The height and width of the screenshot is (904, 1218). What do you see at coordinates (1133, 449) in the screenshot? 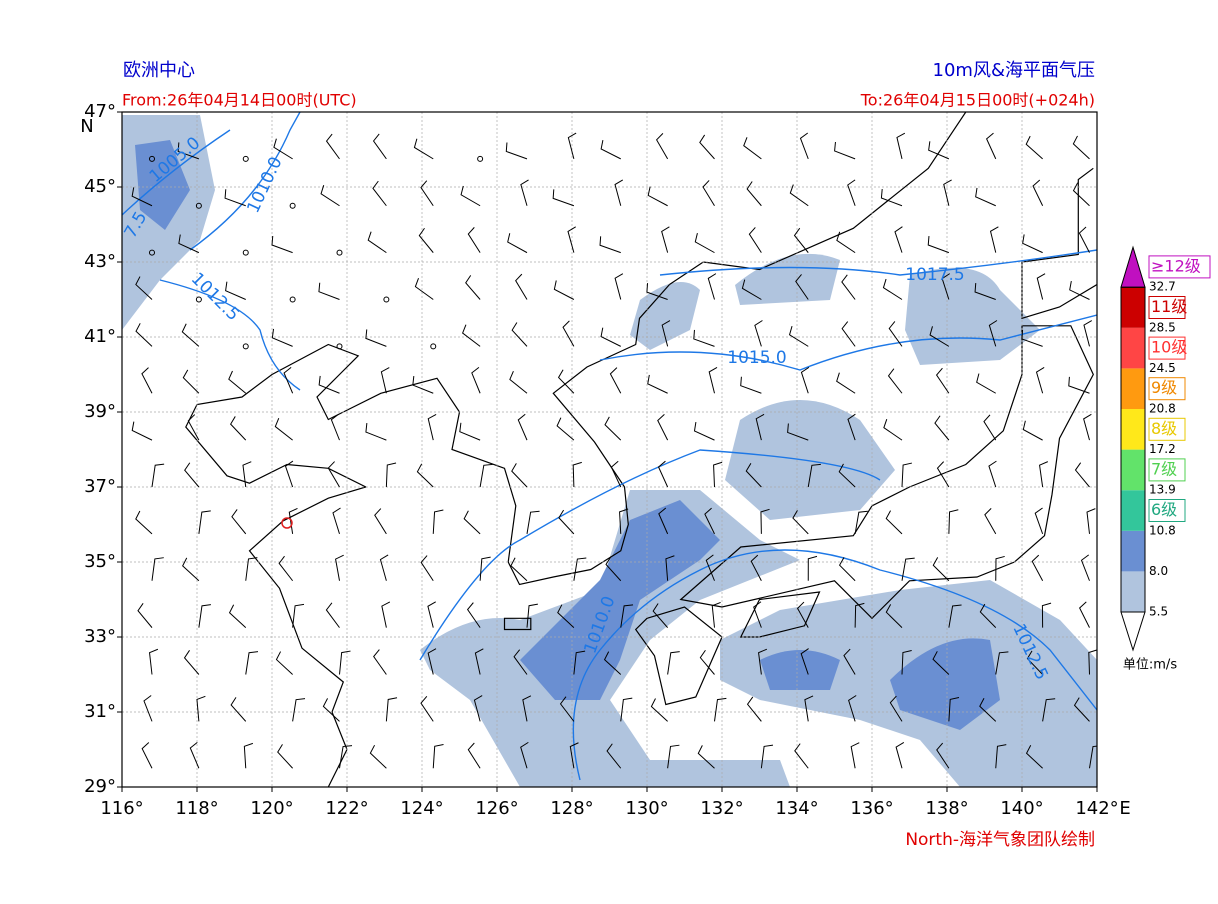
I see `colorbar-frame` at bounding box center [1133, 449].